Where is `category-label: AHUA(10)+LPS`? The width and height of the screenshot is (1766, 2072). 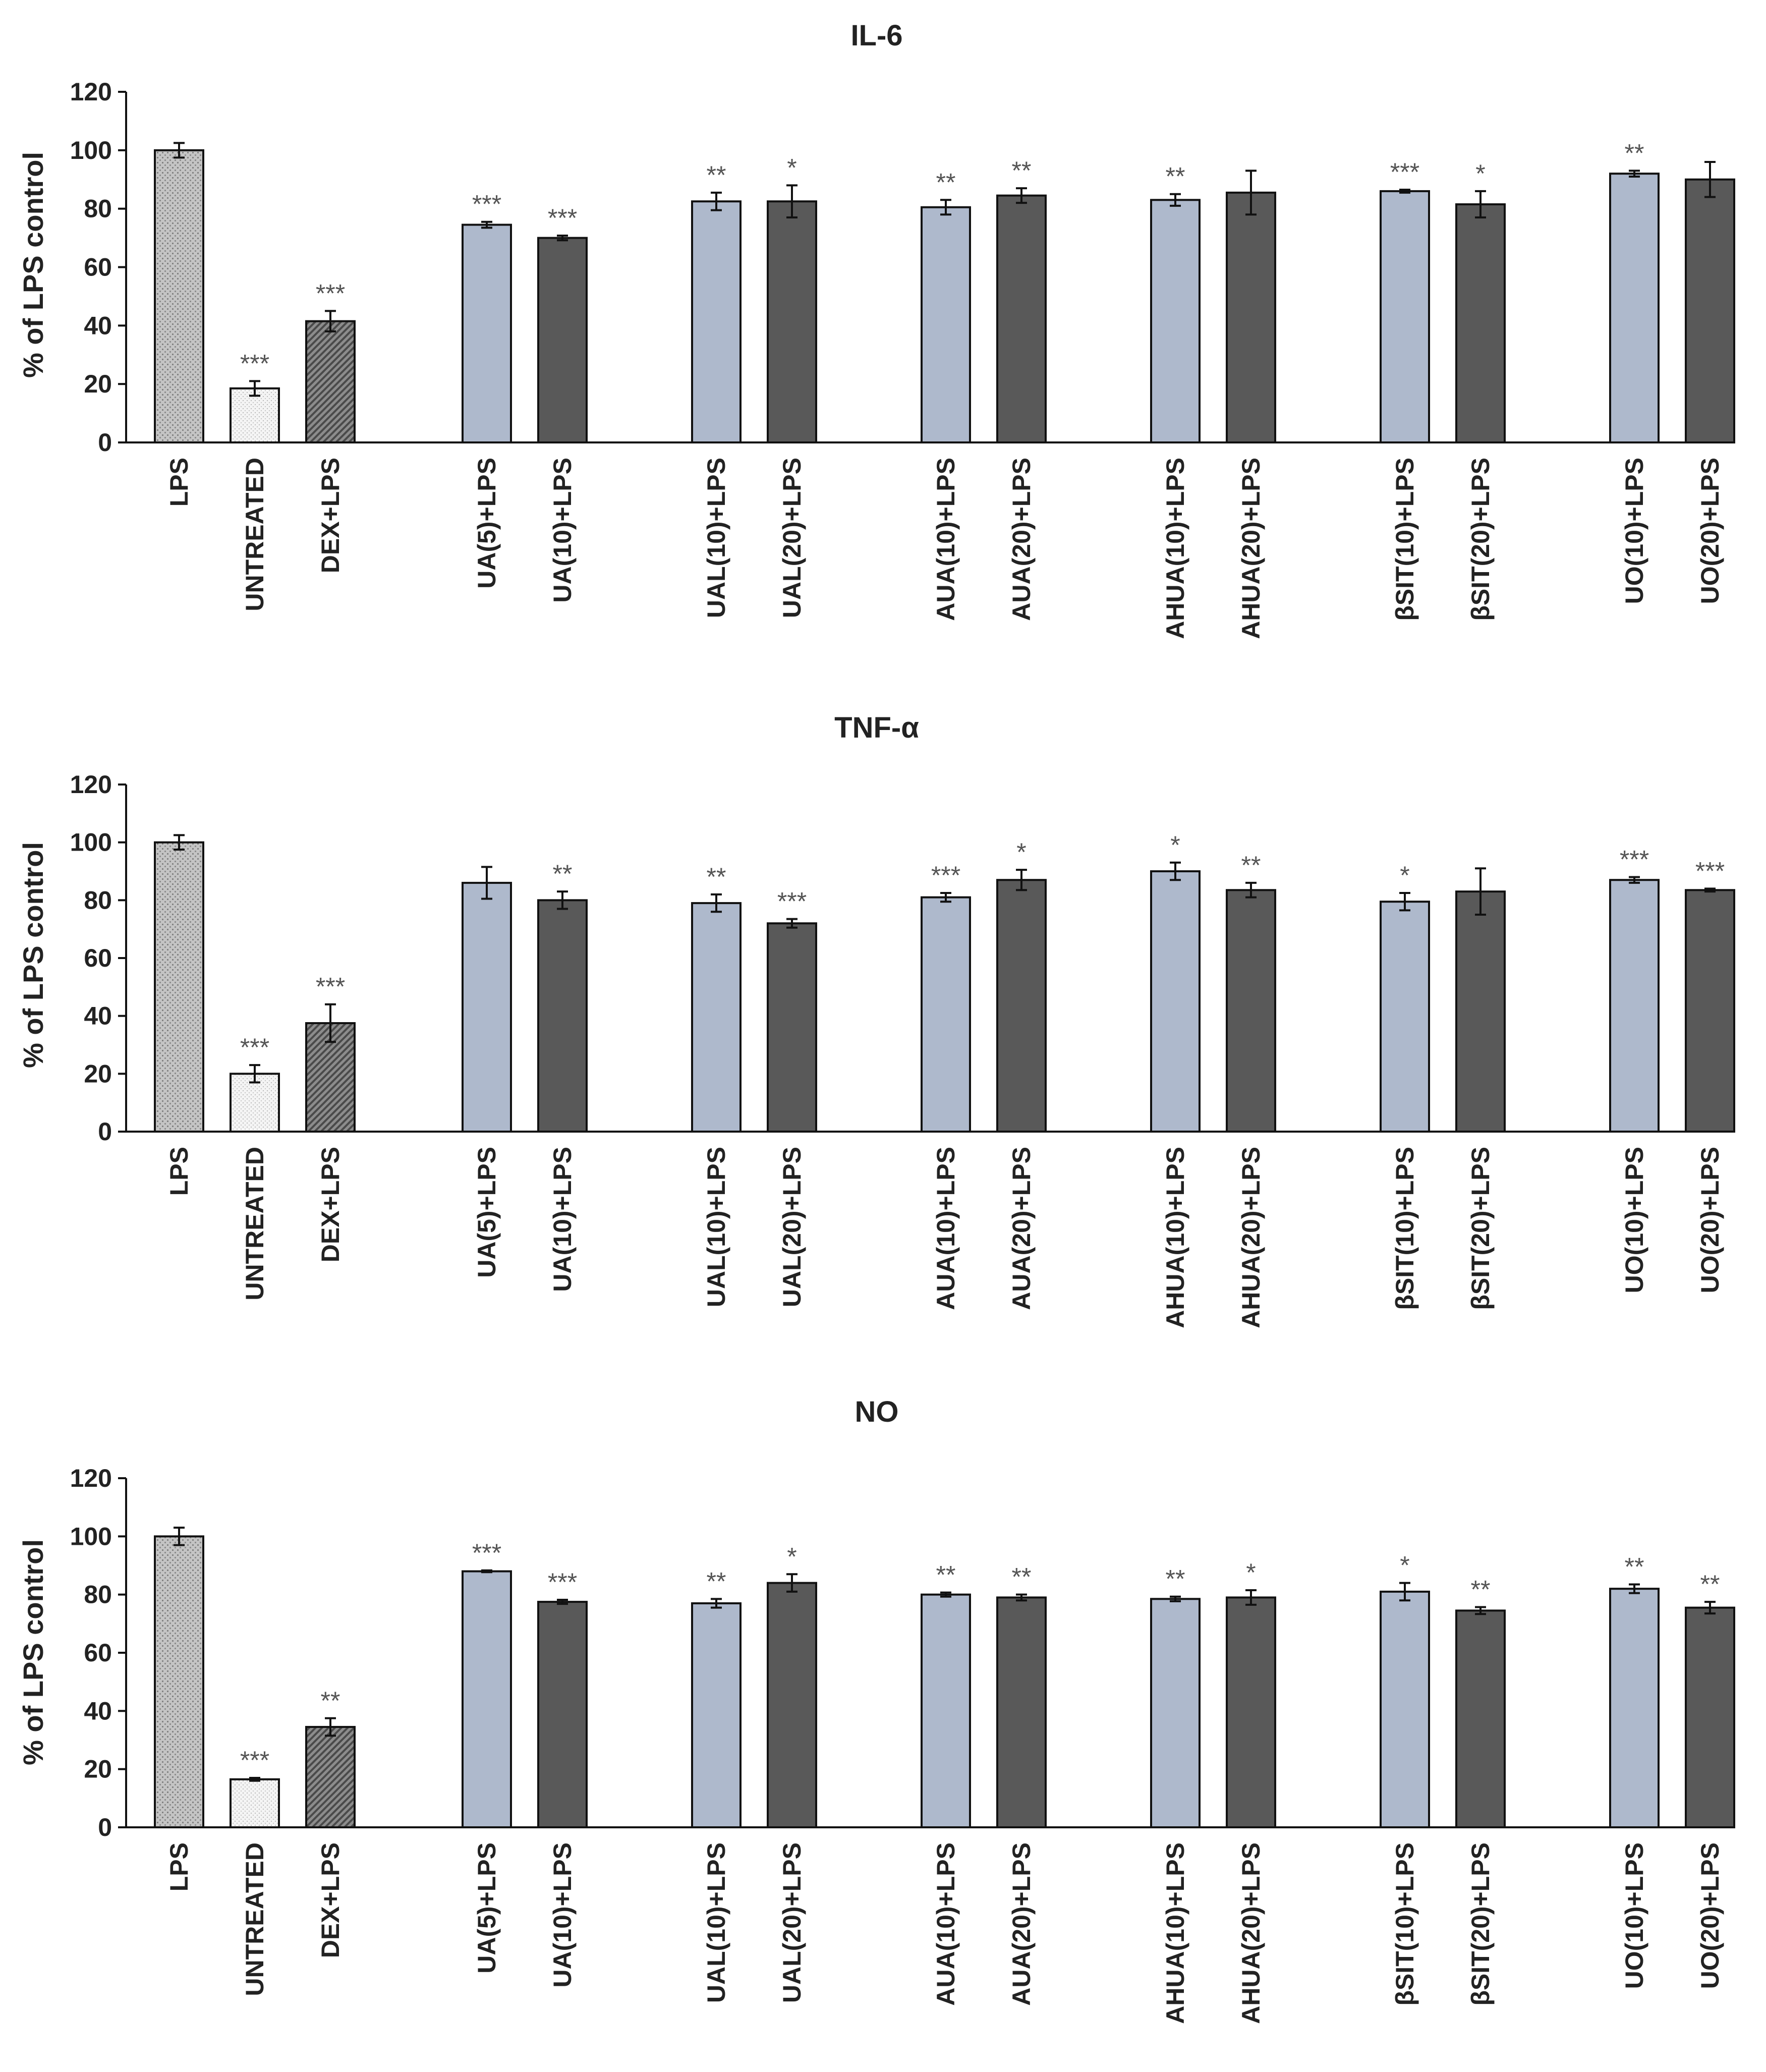
category-label: AHUA(10)+LPS is located at coordinates (1175, 548).